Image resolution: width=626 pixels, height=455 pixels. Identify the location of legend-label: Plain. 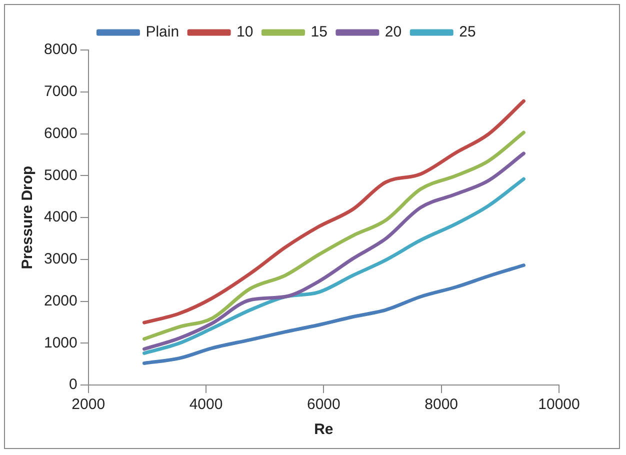
(163, 32).